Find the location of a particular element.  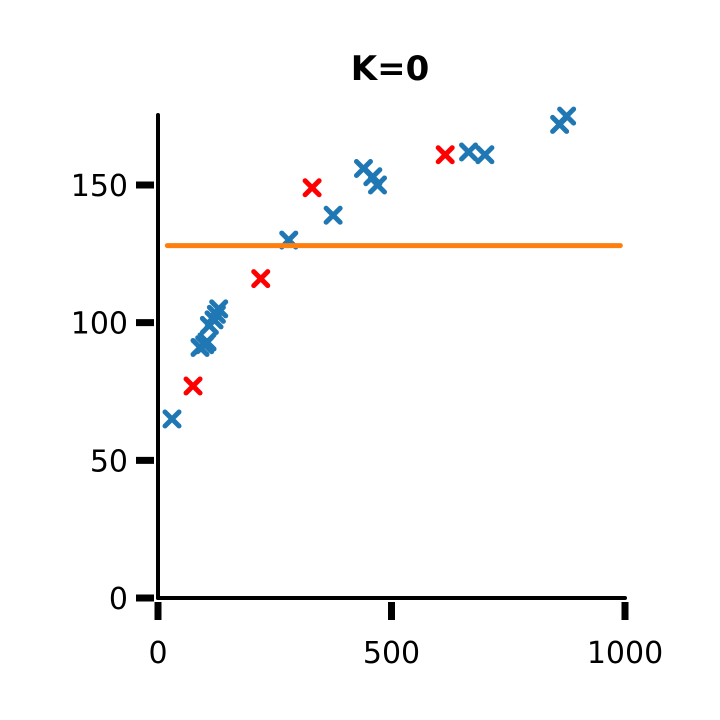

y-tick-label: 0 is located at coordinates (118, 599).